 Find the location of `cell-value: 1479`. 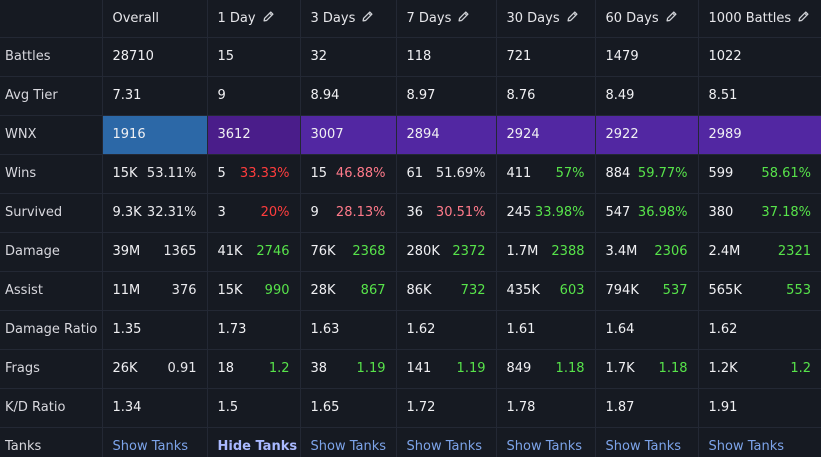

cell-value: 1479 is located at coordinates (622, 56).